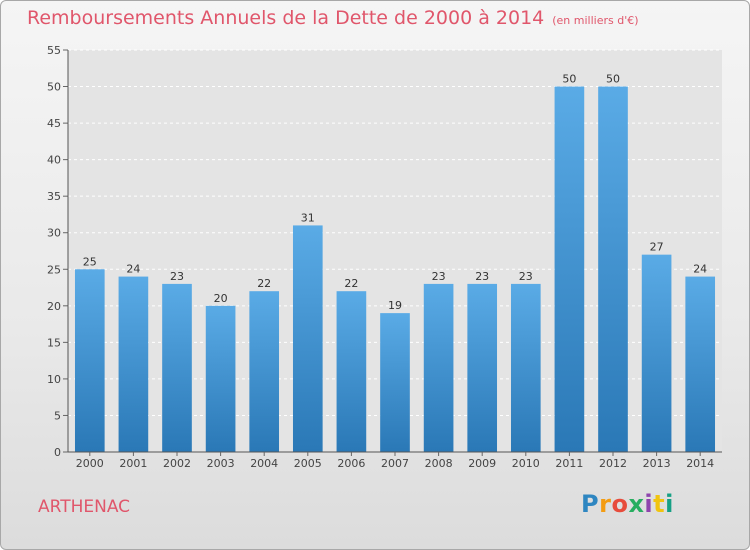  I want to click on value-label-2006: 22, so click(351, 283).